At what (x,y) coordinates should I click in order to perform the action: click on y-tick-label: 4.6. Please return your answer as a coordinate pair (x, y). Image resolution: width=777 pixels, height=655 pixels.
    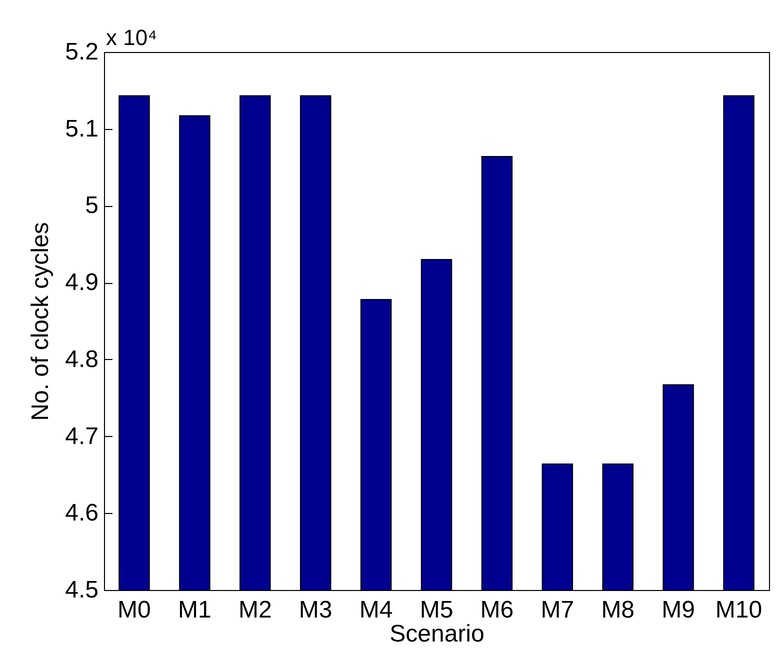
    Looking at the image, I should click on (81, 513).